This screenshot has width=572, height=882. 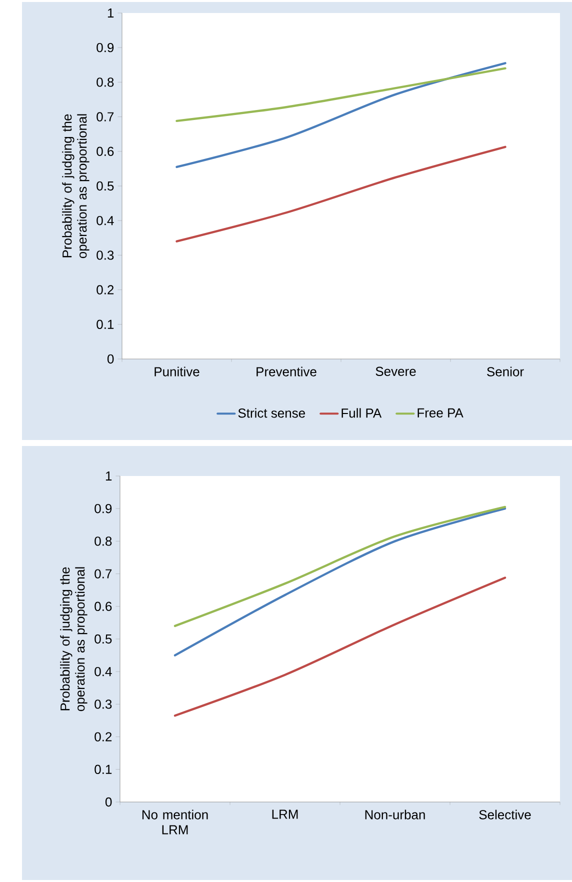 What do you see at coordinates (505, 815) in the screenshot?
I see `x-tick-label: Selective` at bounding box center [505, 815].